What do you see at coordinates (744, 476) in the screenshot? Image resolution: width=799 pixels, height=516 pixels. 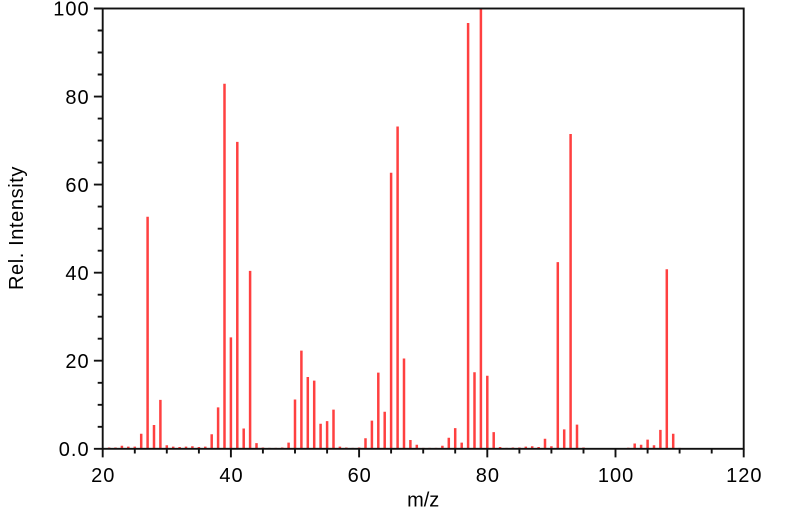 I see `svg-text: 120` at bounding box center [744, 476].